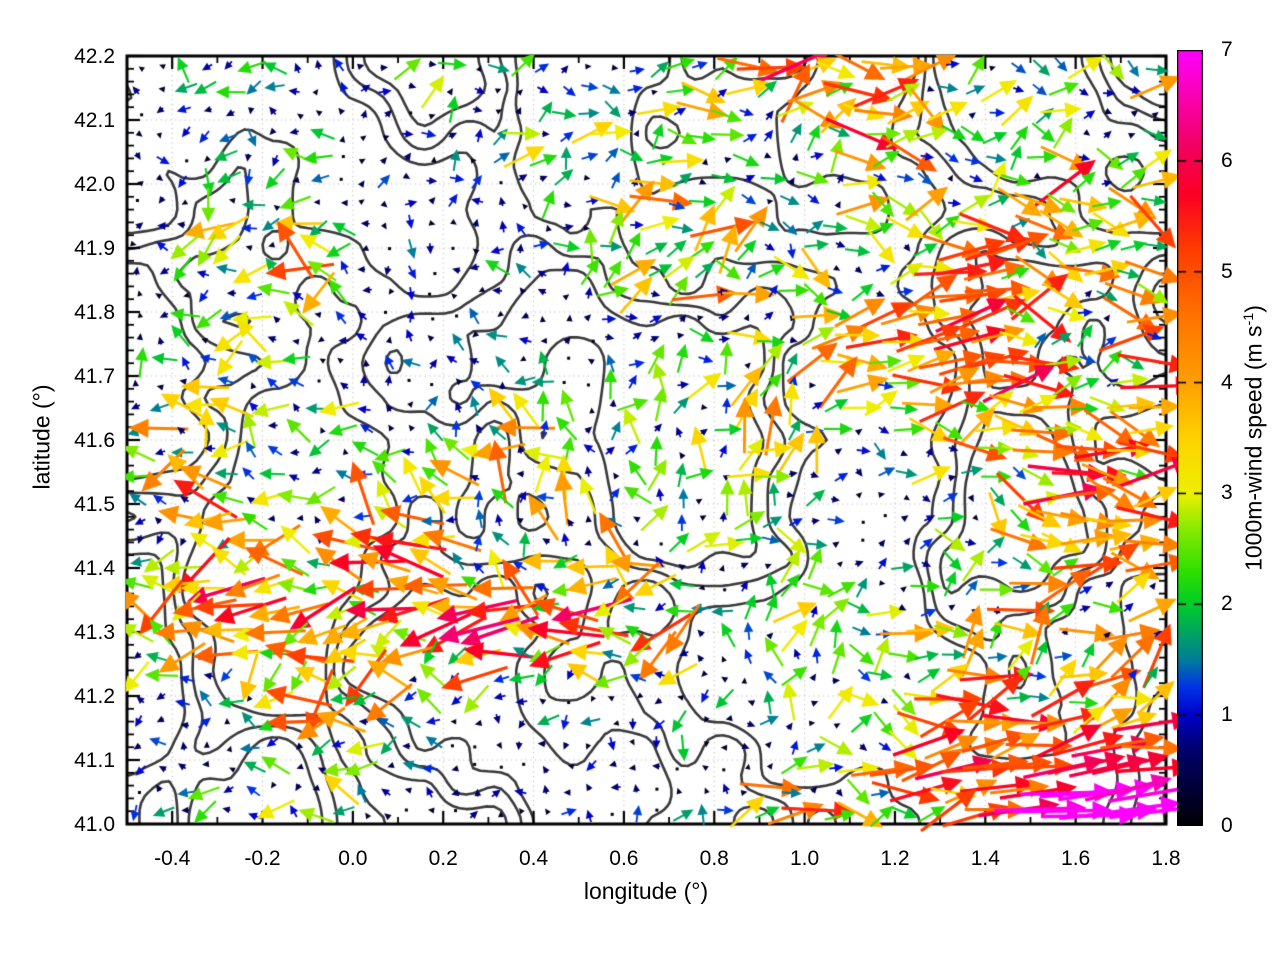 The width and height of the screenshot is (1280, 960). Describe the element at coordinates (94, 632) in the screenshot. I see `y-tick-label: 41.3` at that location.